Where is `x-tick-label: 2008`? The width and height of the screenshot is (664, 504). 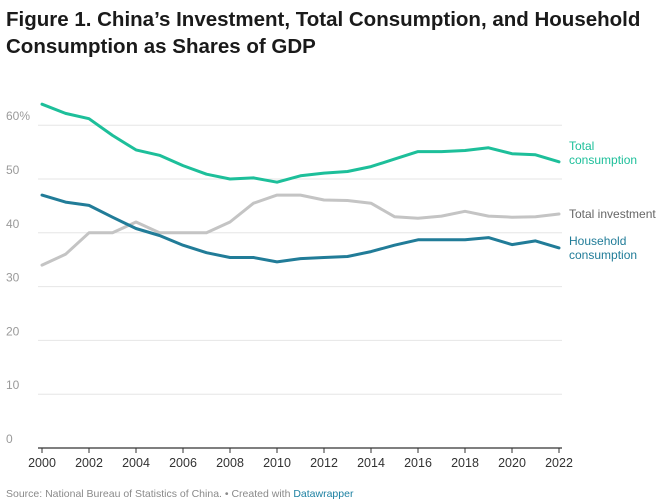
x-tick-label: 2008 is located at coordinates (230, 463).